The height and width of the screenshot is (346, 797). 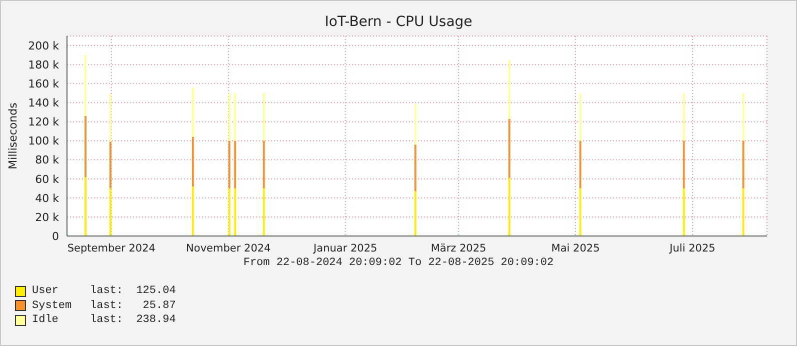 What do you see at coordinates (575, 248) in the screenshot?
I see `x-tick-label: Mai 2025` at bounding box center [575, 248].